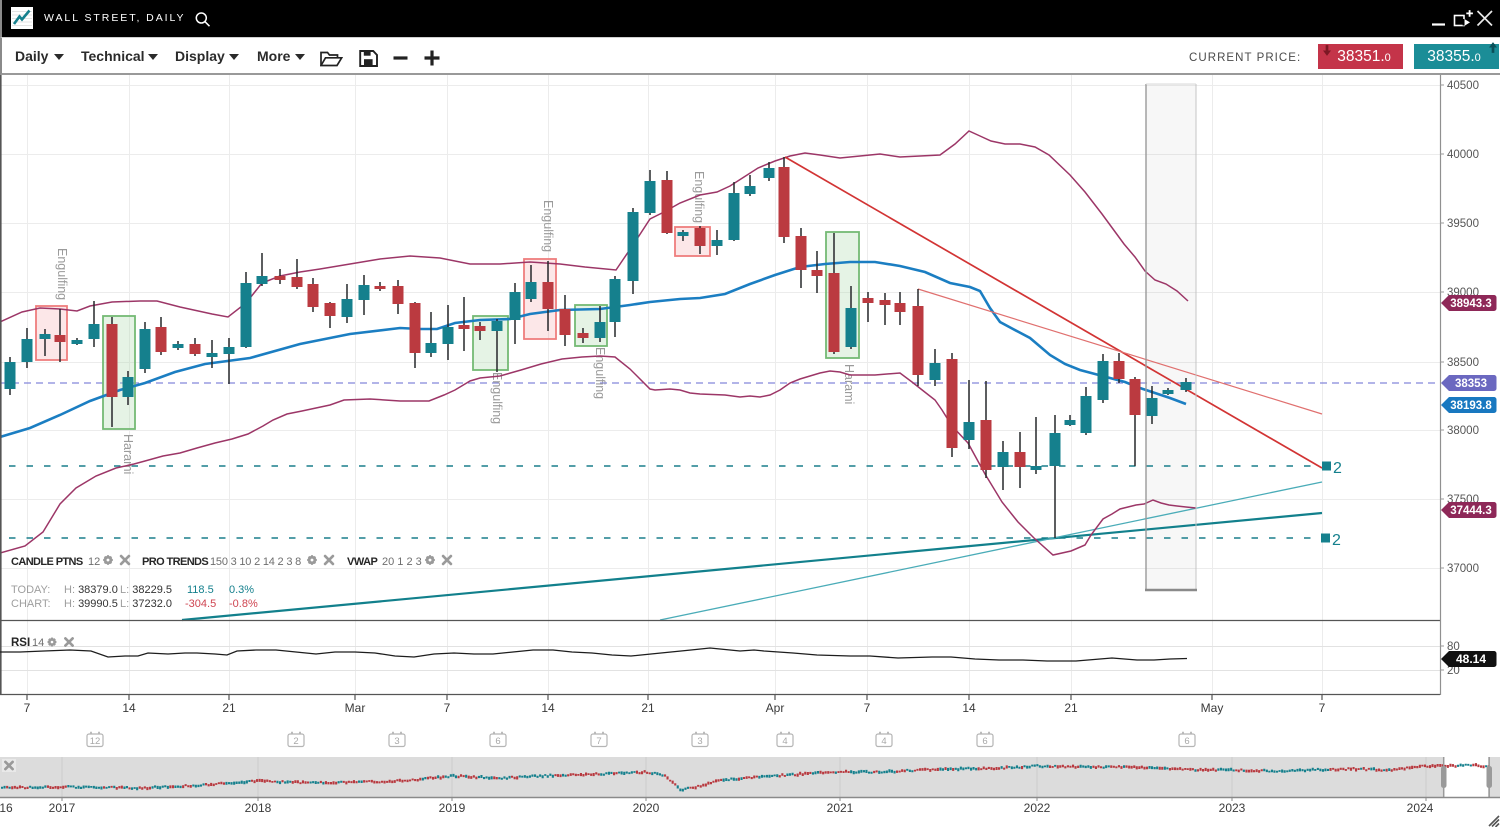 Image resolution: width=1500 pixels, height=832 pixels. Describe the element at coordinates (1463, 363) in the screenshot. I see `svg-text: 38500` at that location.